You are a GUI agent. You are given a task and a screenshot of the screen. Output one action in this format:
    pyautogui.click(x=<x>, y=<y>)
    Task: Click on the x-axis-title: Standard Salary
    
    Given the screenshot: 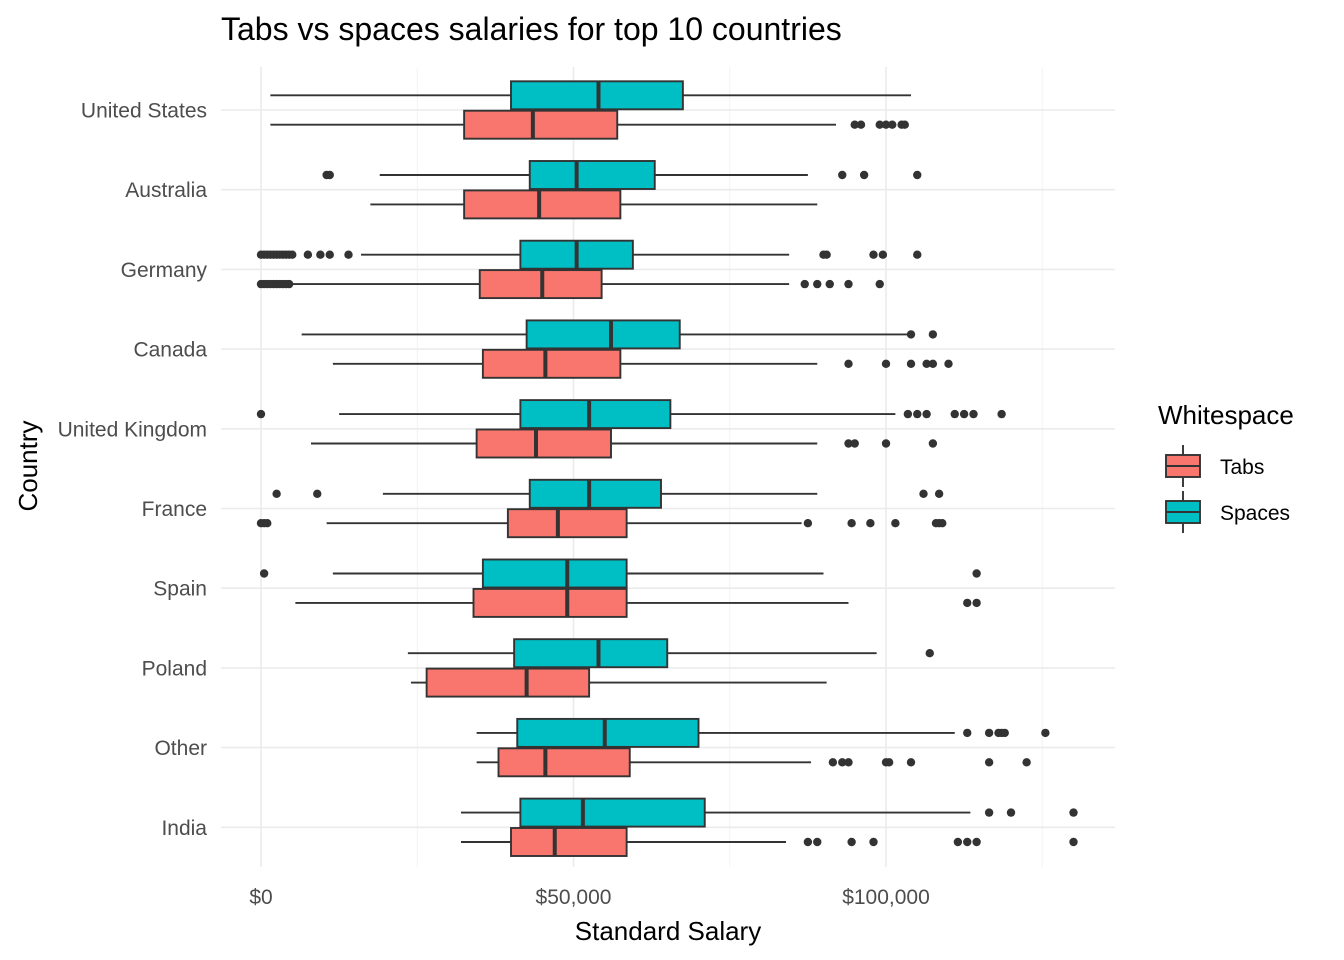 What is the action you would take?
    pyautogui.click(x=668, y=931)
    